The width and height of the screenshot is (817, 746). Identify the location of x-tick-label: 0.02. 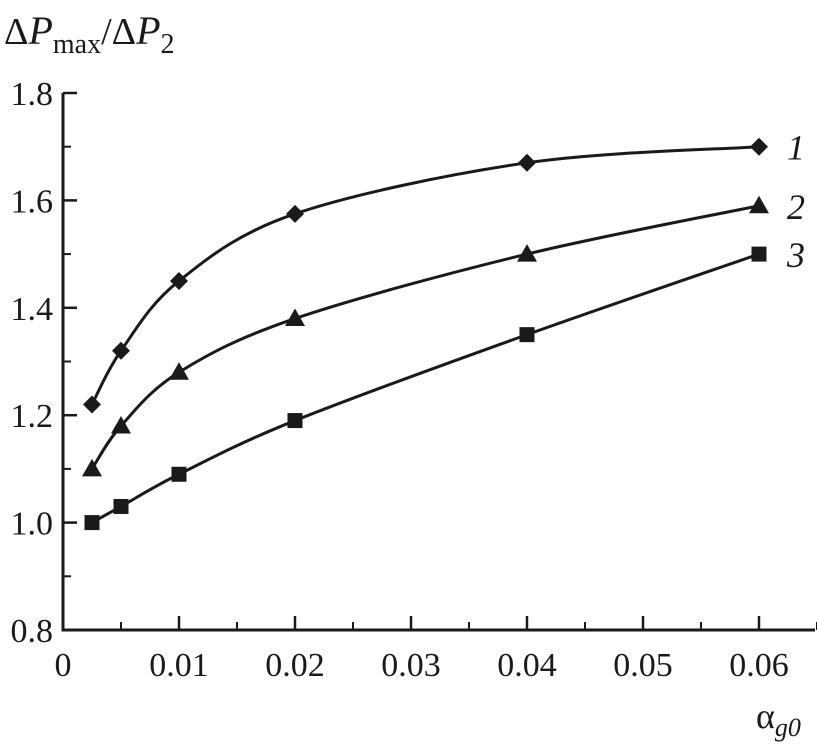
(295, 665).